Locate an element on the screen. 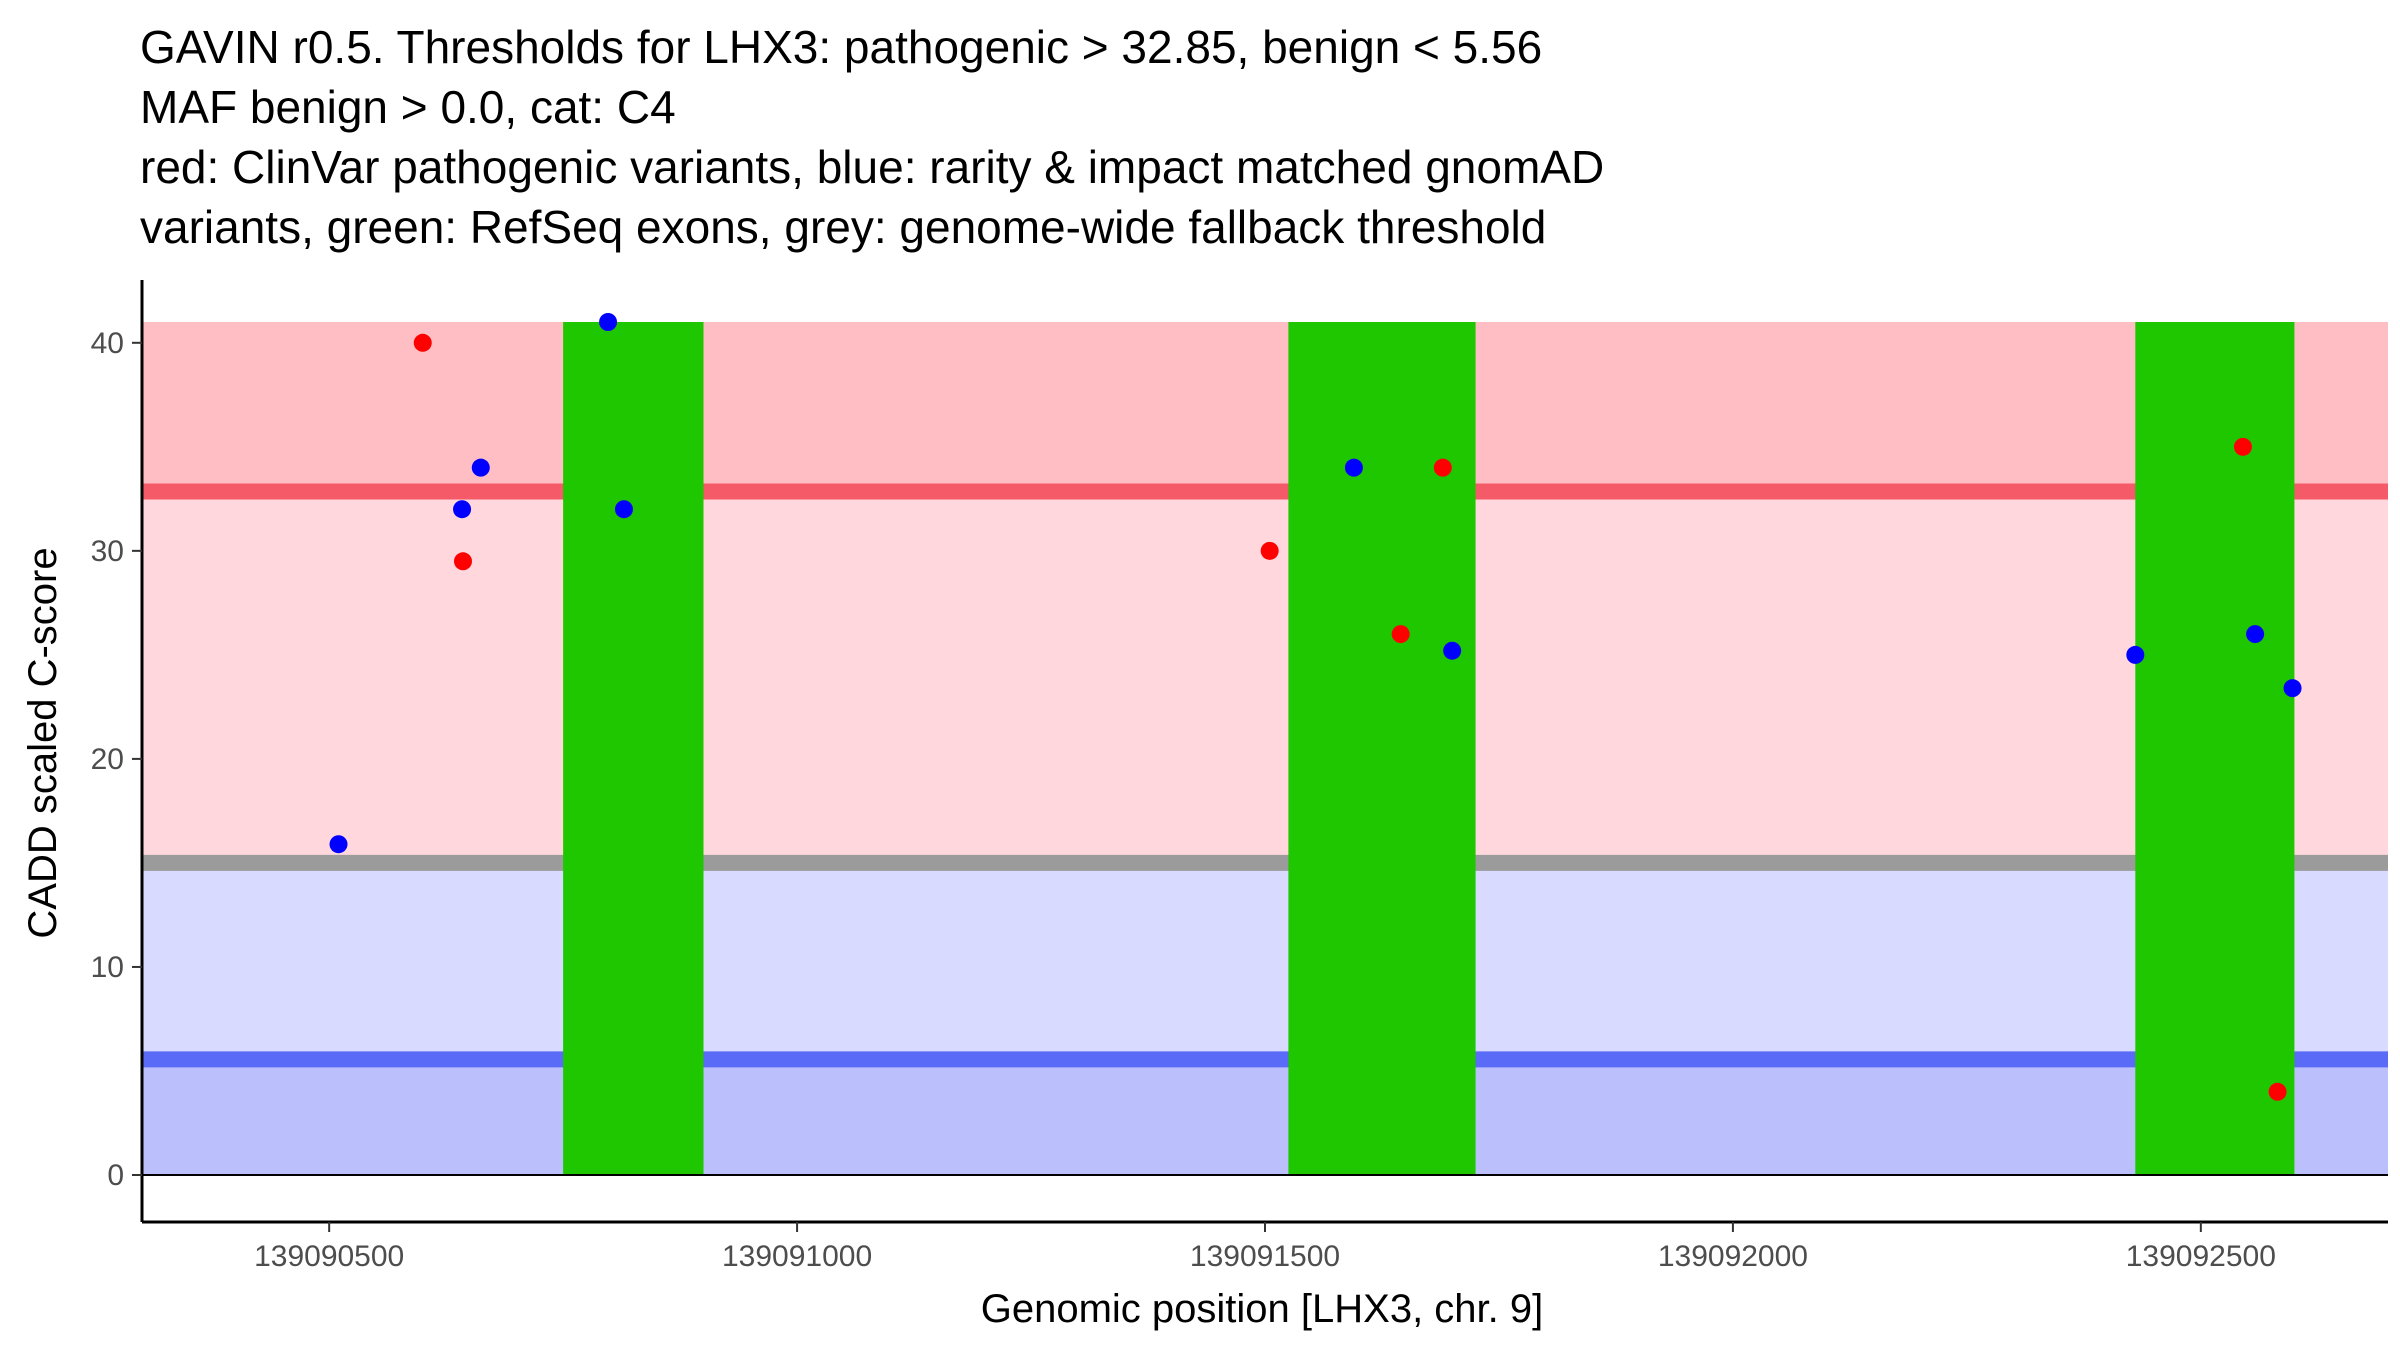 The height and width of the screenshot is (1350, 2400). chart-title-line-2: MAF benign > 0.0, cat: C4 is located at coordinates (408, 107).